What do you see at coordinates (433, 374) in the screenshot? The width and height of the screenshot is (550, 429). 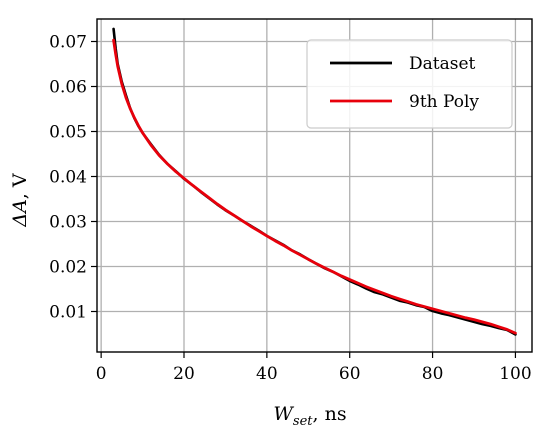 I see `x-tick-label: 80` at bounding box center [433, 374].